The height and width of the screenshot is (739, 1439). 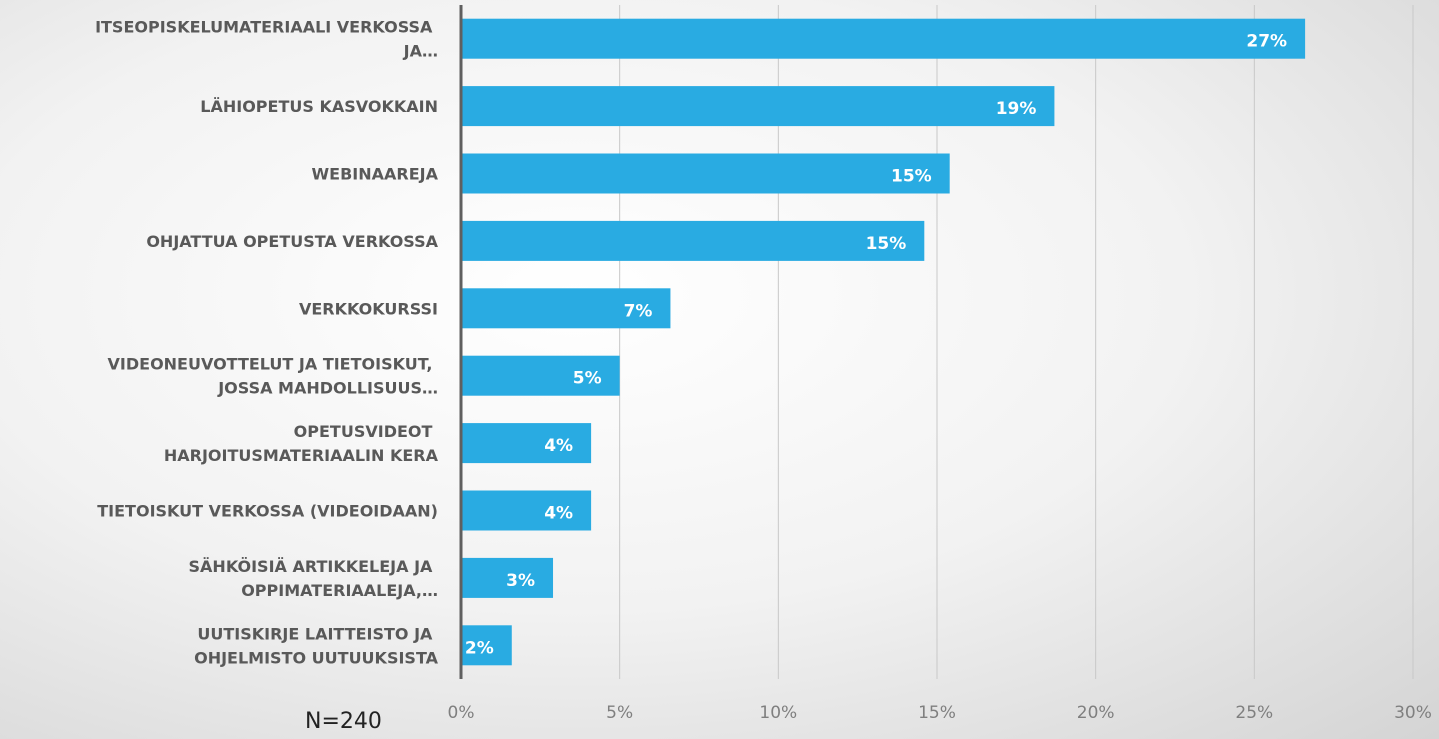 I want to click on x-tick-label: 5%, so click(x=619, y=713).